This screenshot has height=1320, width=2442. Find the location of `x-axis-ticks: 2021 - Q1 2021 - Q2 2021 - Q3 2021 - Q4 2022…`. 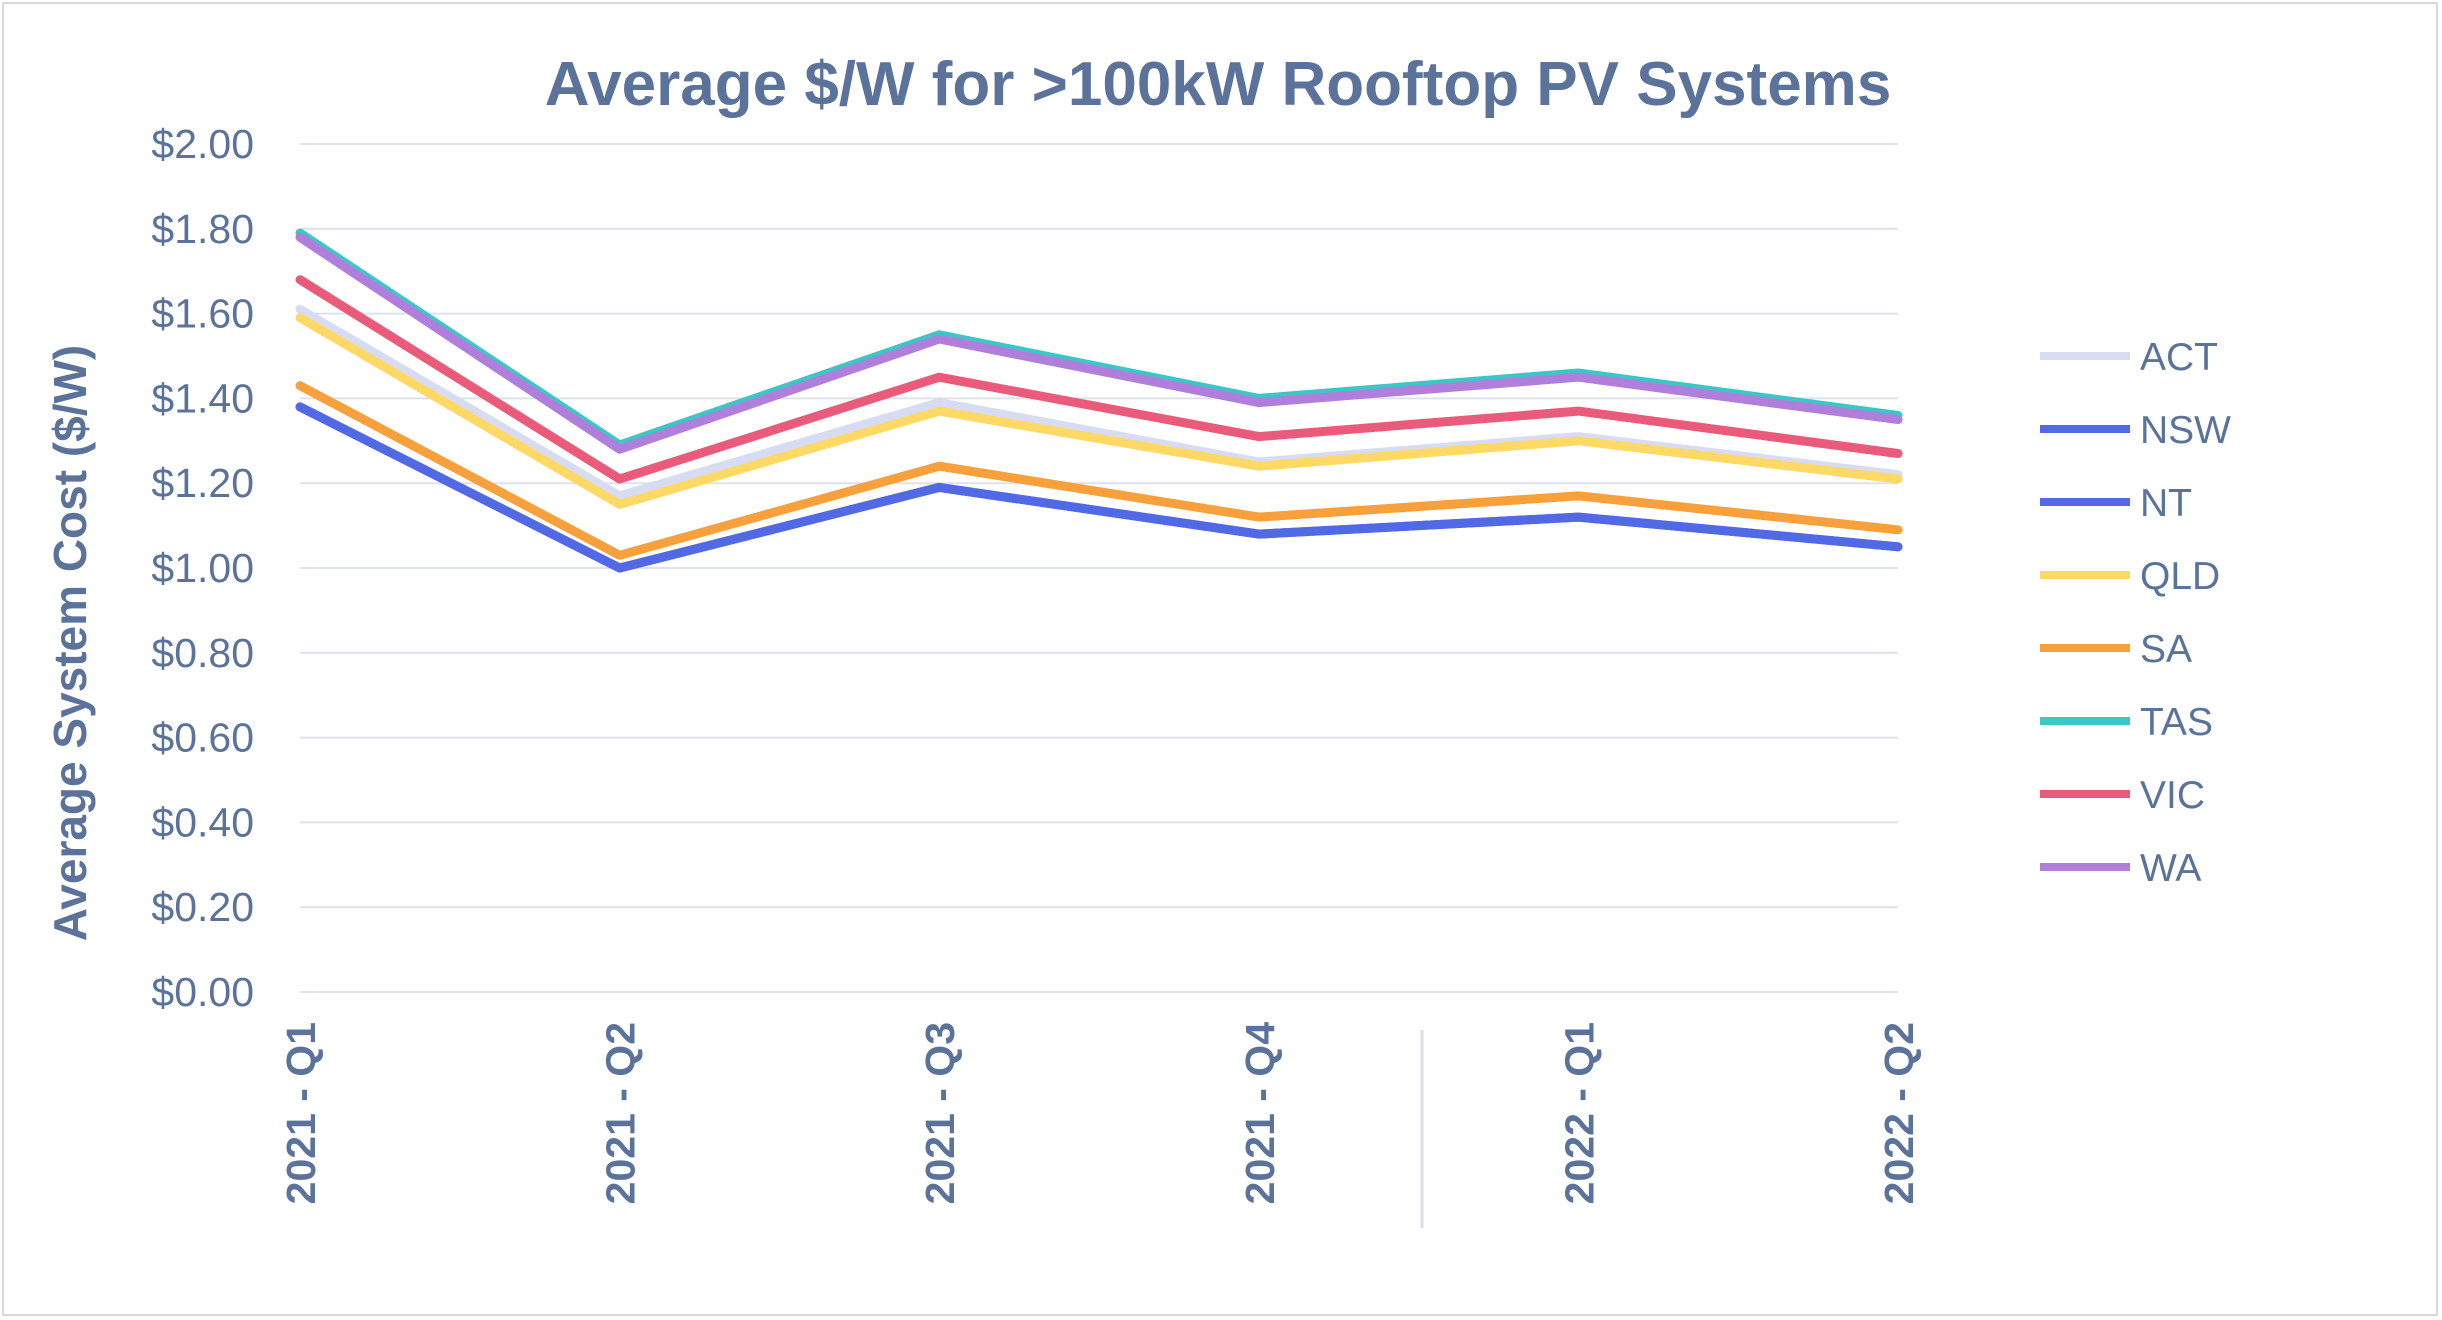

x-axis-ticks: 2021 - Q1 2021 - Q2 2021 - Q3 2021 - Q4 2022… is located at coordinates (1100, 1113).